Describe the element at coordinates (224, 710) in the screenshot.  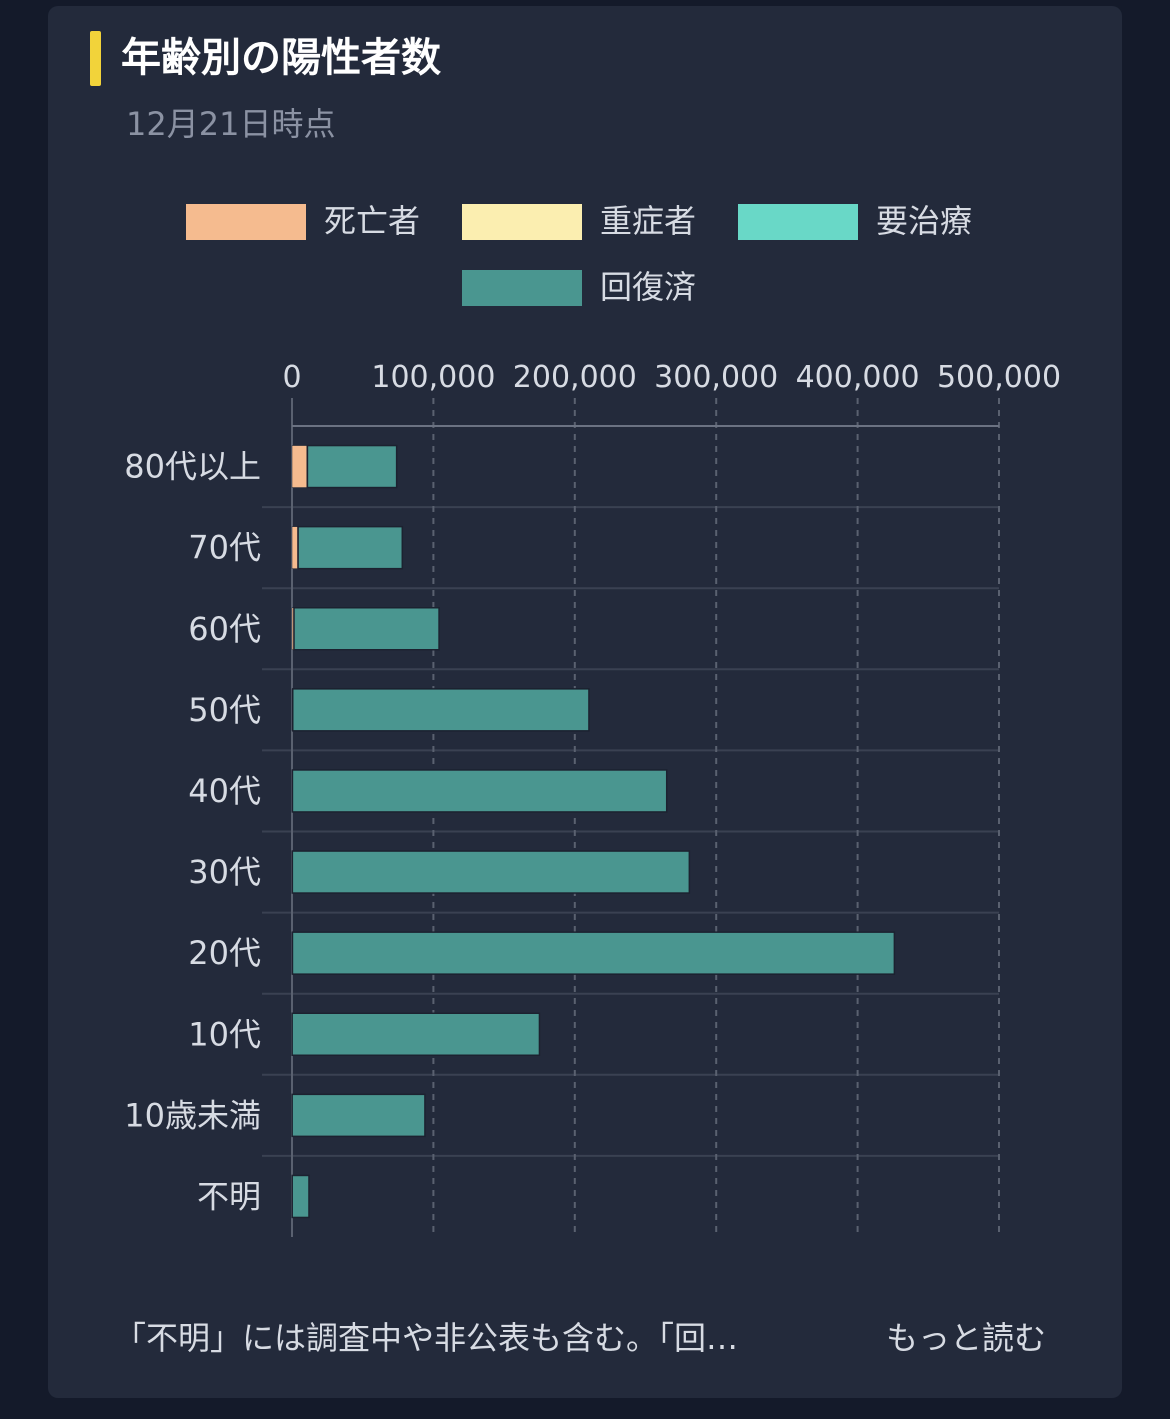
I see `category-label: 50代` at that location.